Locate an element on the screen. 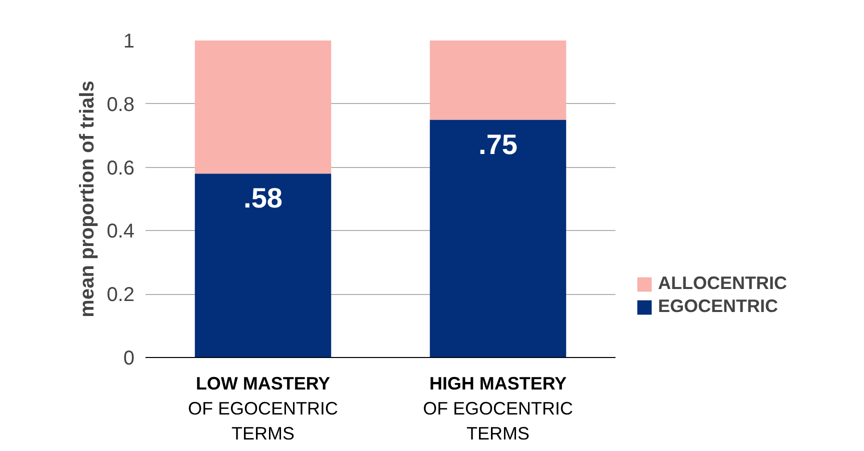 Image resolution: width=864 pixels, height=451 pixels. legend-label: ALLOCENTRIC is located at coordinates (722, 283).